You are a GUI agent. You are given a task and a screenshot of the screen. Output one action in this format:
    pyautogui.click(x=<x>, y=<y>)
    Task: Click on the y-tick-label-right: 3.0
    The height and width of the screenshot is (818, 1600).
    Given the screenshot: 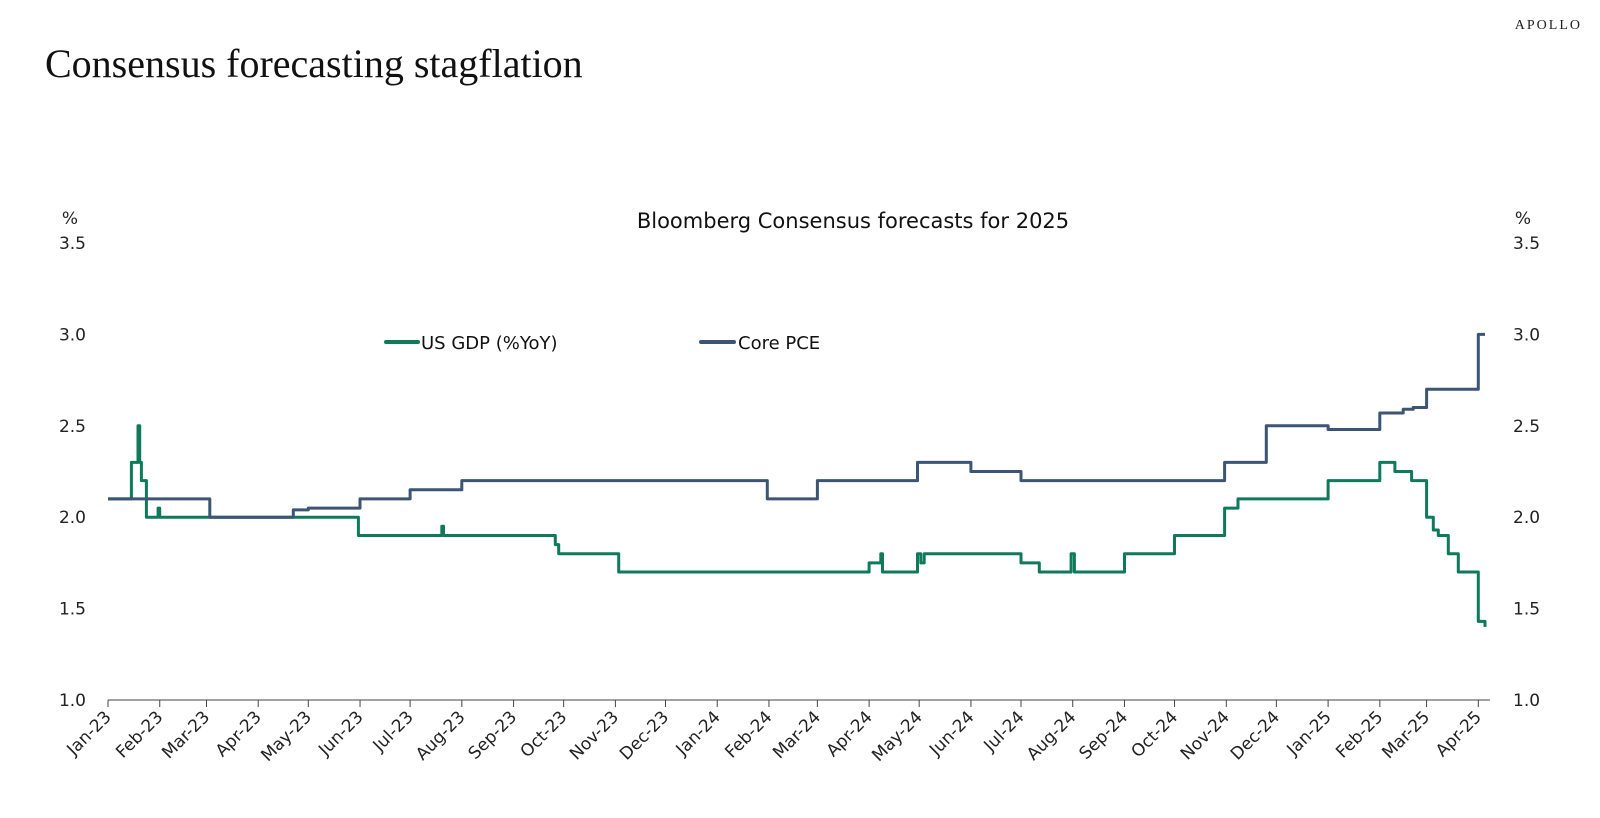 What is the action you would take?
    pyautogui.click(x=1526, y=335)
    